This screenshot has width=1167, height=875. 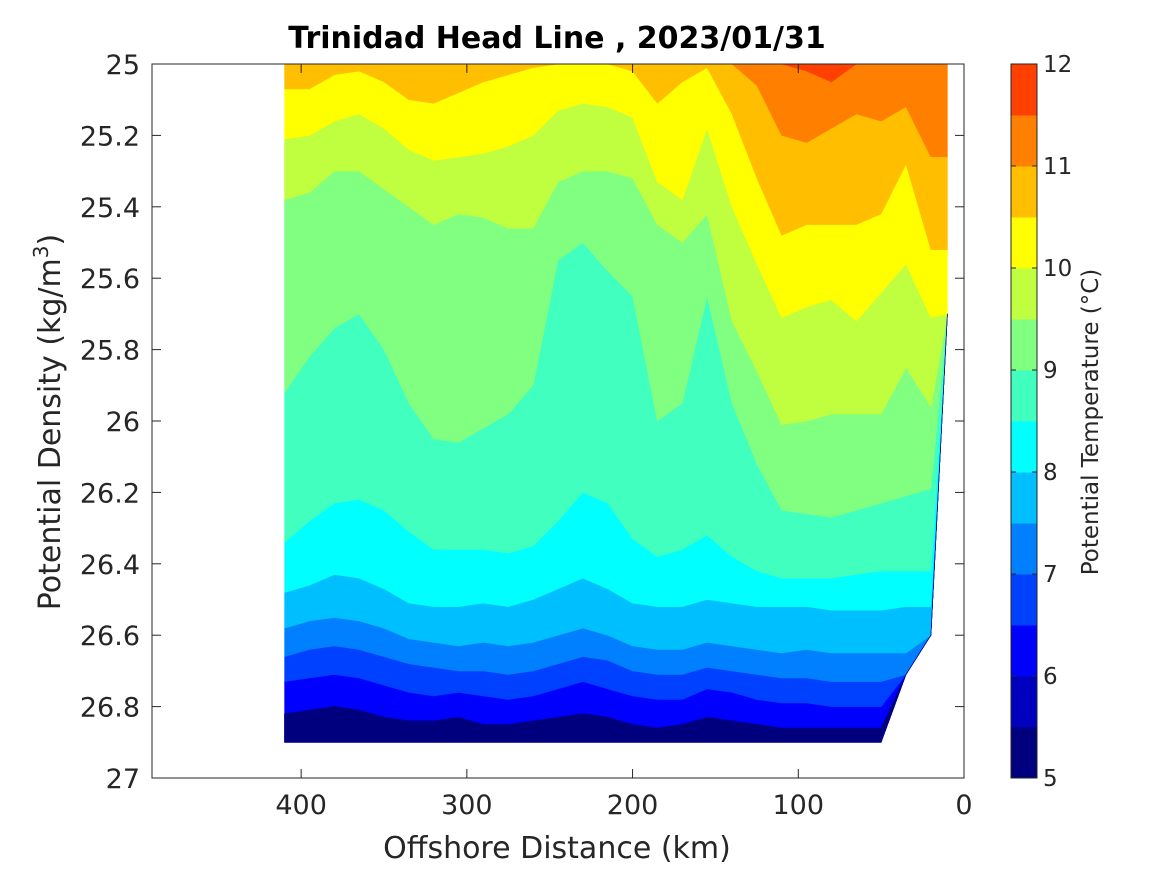 What do you see at coordinates (963, 805) in the screenshot?
I see `x-tick-label: 0` at bounding box center [963, 805].